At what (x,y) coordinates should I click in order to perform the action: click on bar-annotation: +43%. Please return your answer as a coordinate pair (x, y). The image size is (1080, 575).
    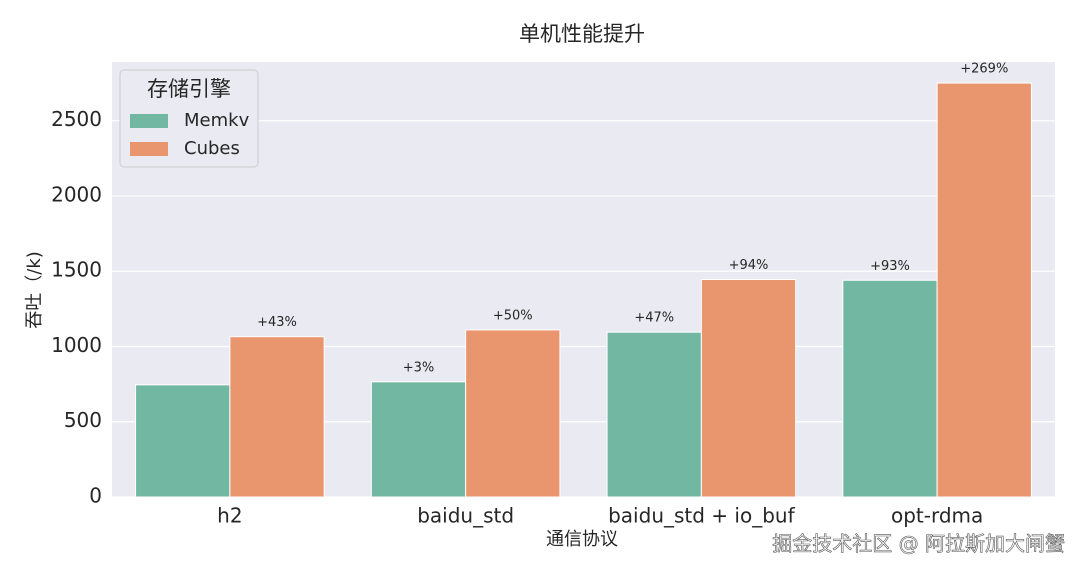
    Looking at the image, I should click on (277, 322).